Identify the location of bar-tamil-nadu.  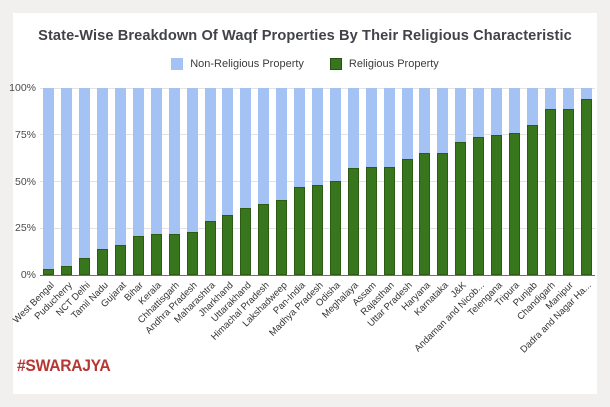
(103, 181).